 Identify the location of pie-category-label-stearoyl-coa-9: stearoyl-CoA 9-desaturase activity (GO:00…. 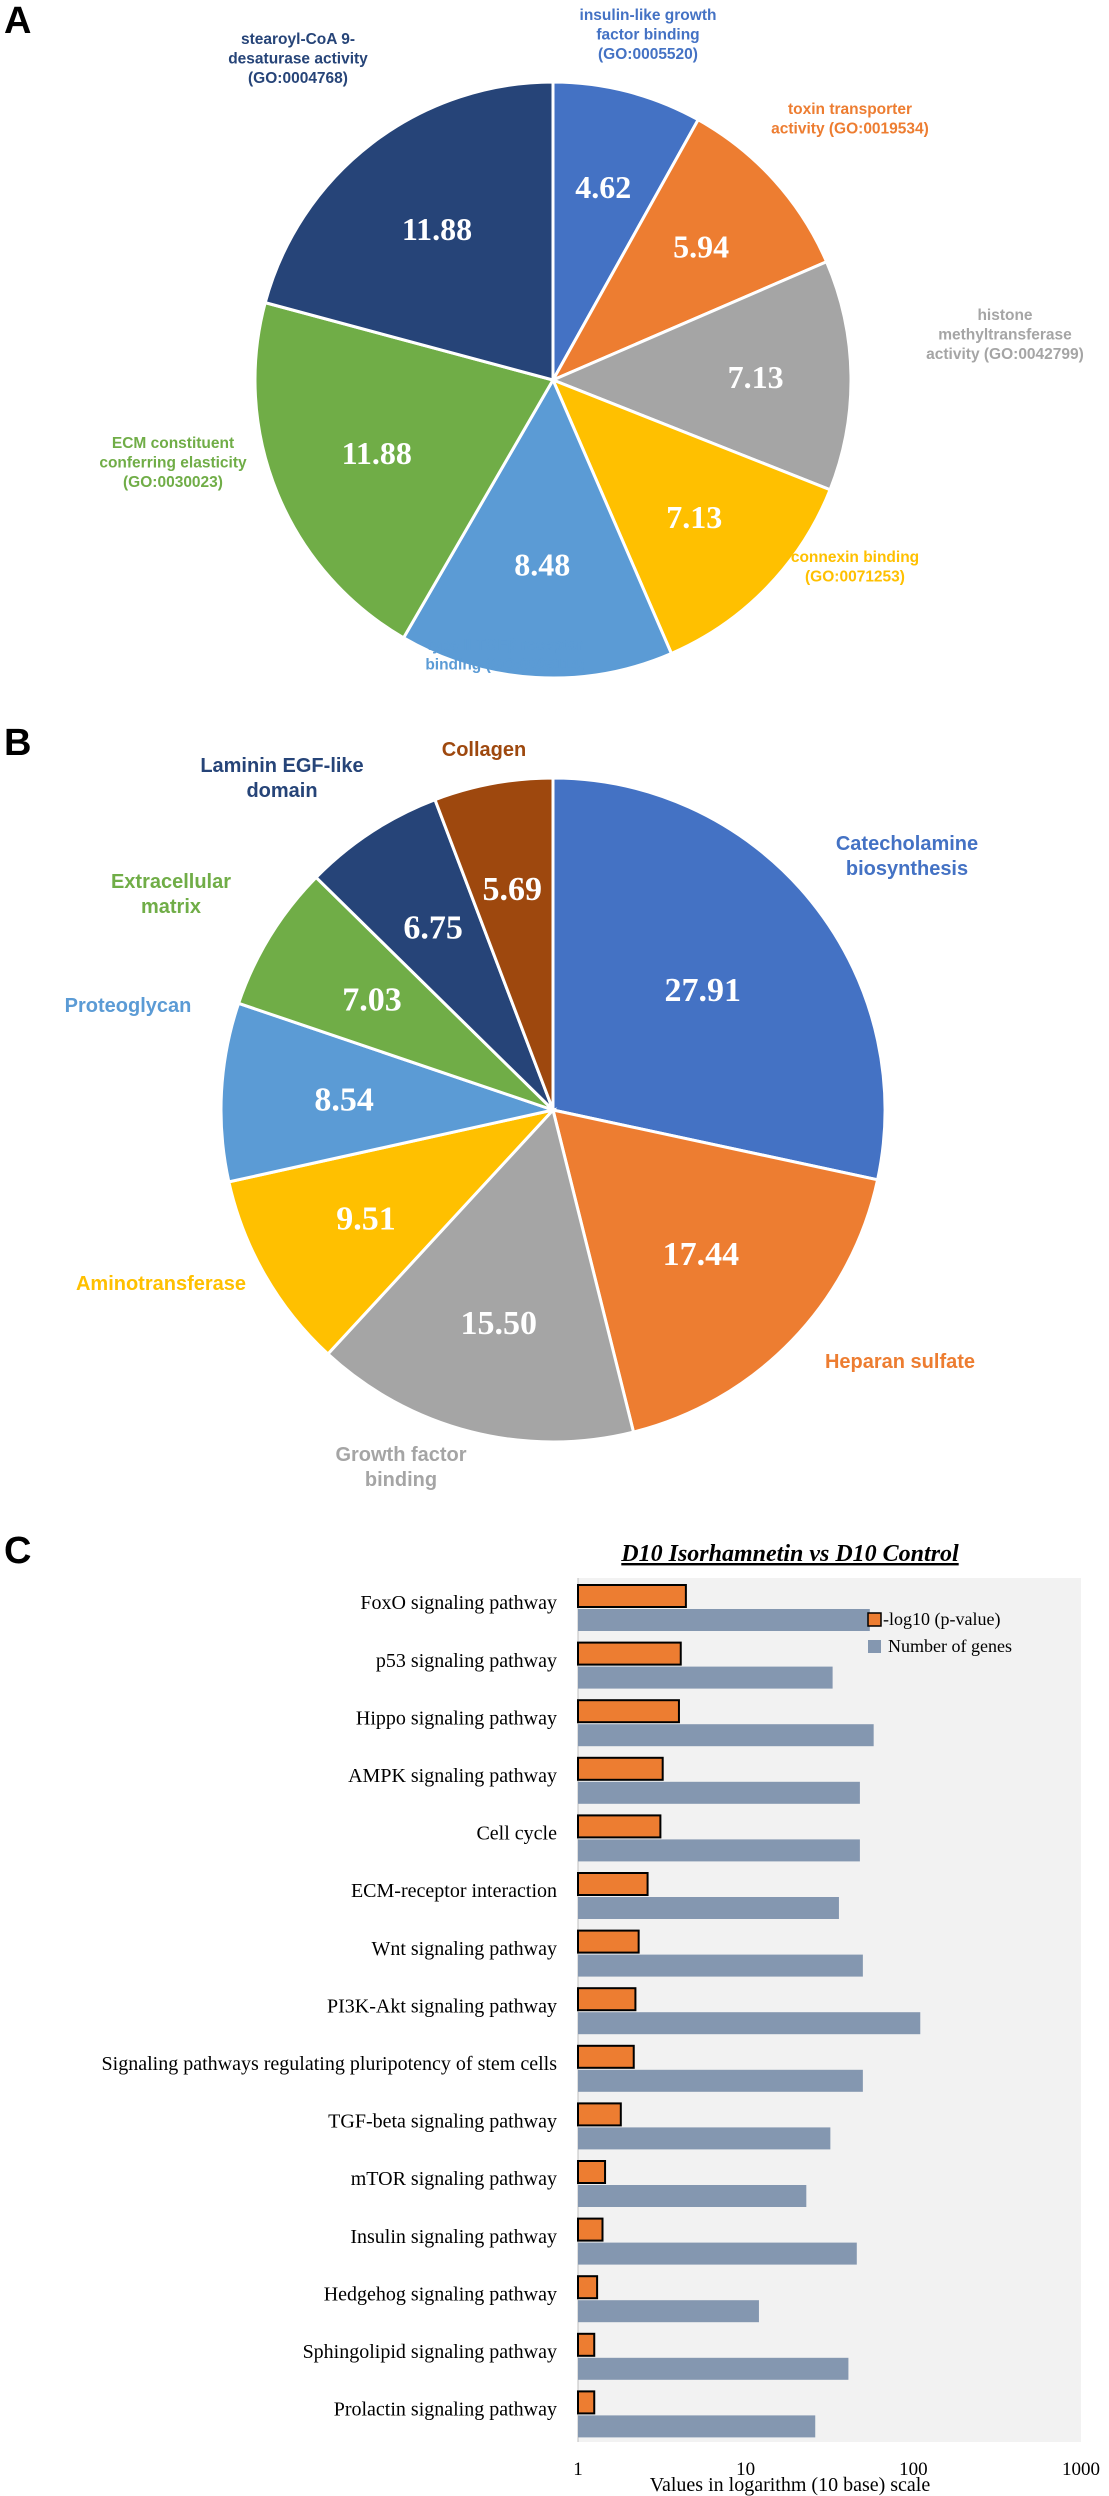
(298, 59).